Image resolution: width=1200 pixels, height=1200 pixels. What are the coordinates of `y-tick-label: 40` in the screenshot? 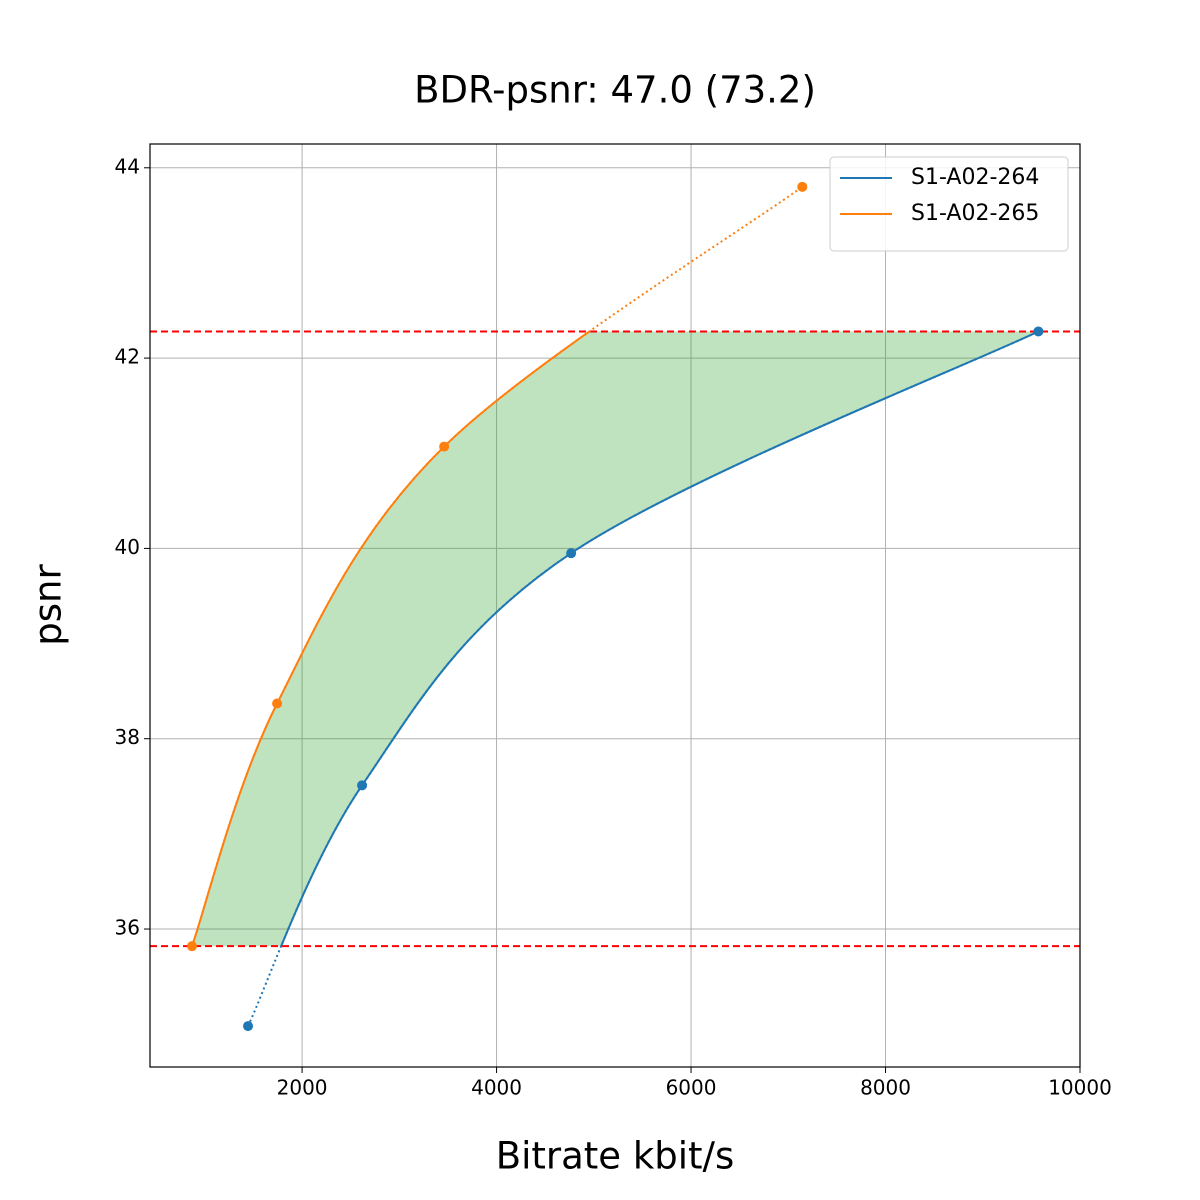 It's located at (127, 547).